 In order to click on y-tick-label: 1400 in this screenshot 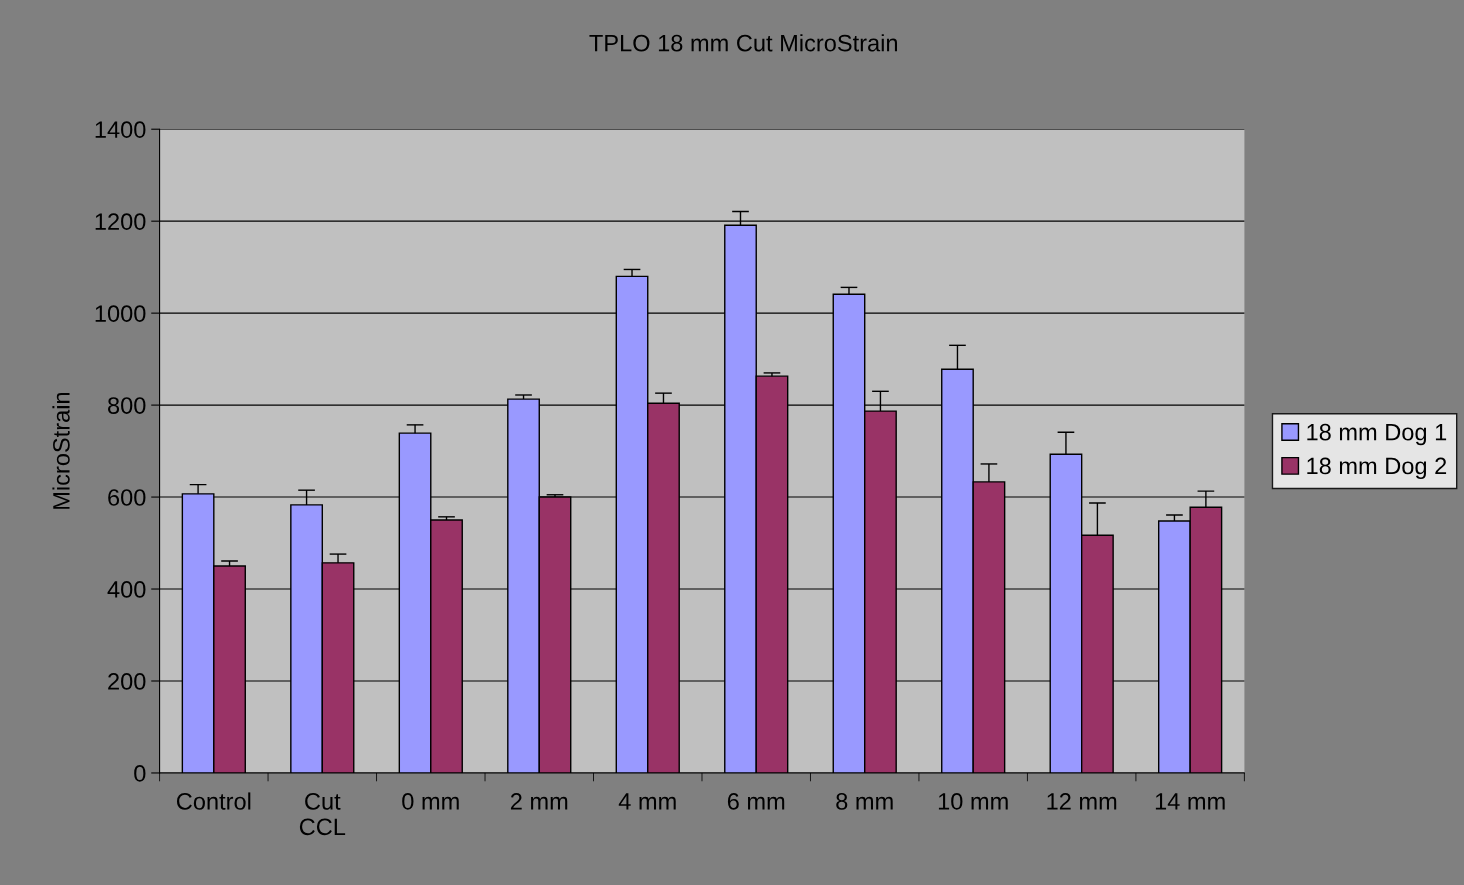, I will do `click(120, 129)`.